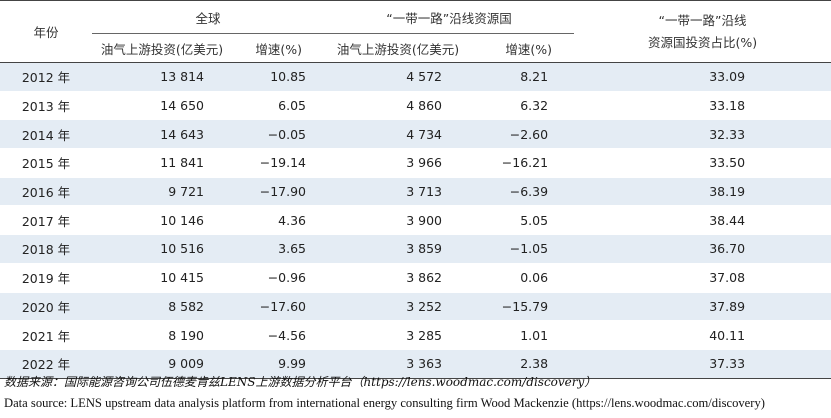 The image size is (831, 418). I want to click on cell-year: 2018 年, so click(46, 249).